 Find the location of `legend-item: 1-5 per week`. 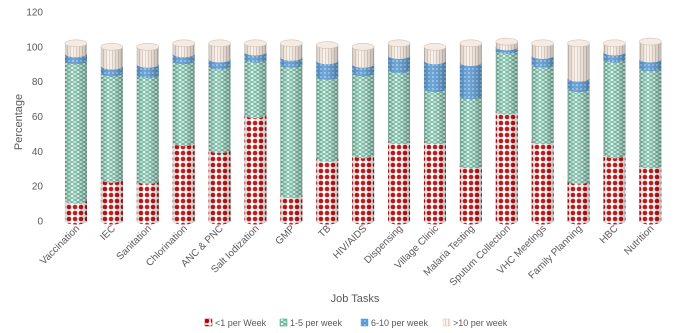

legend-item: 1-5 per week is located at coordinates (311, 323).